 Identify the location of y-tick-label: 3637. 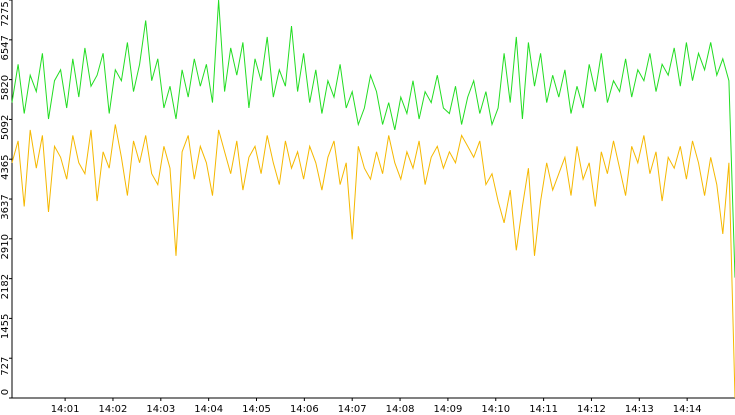
(5, 206).